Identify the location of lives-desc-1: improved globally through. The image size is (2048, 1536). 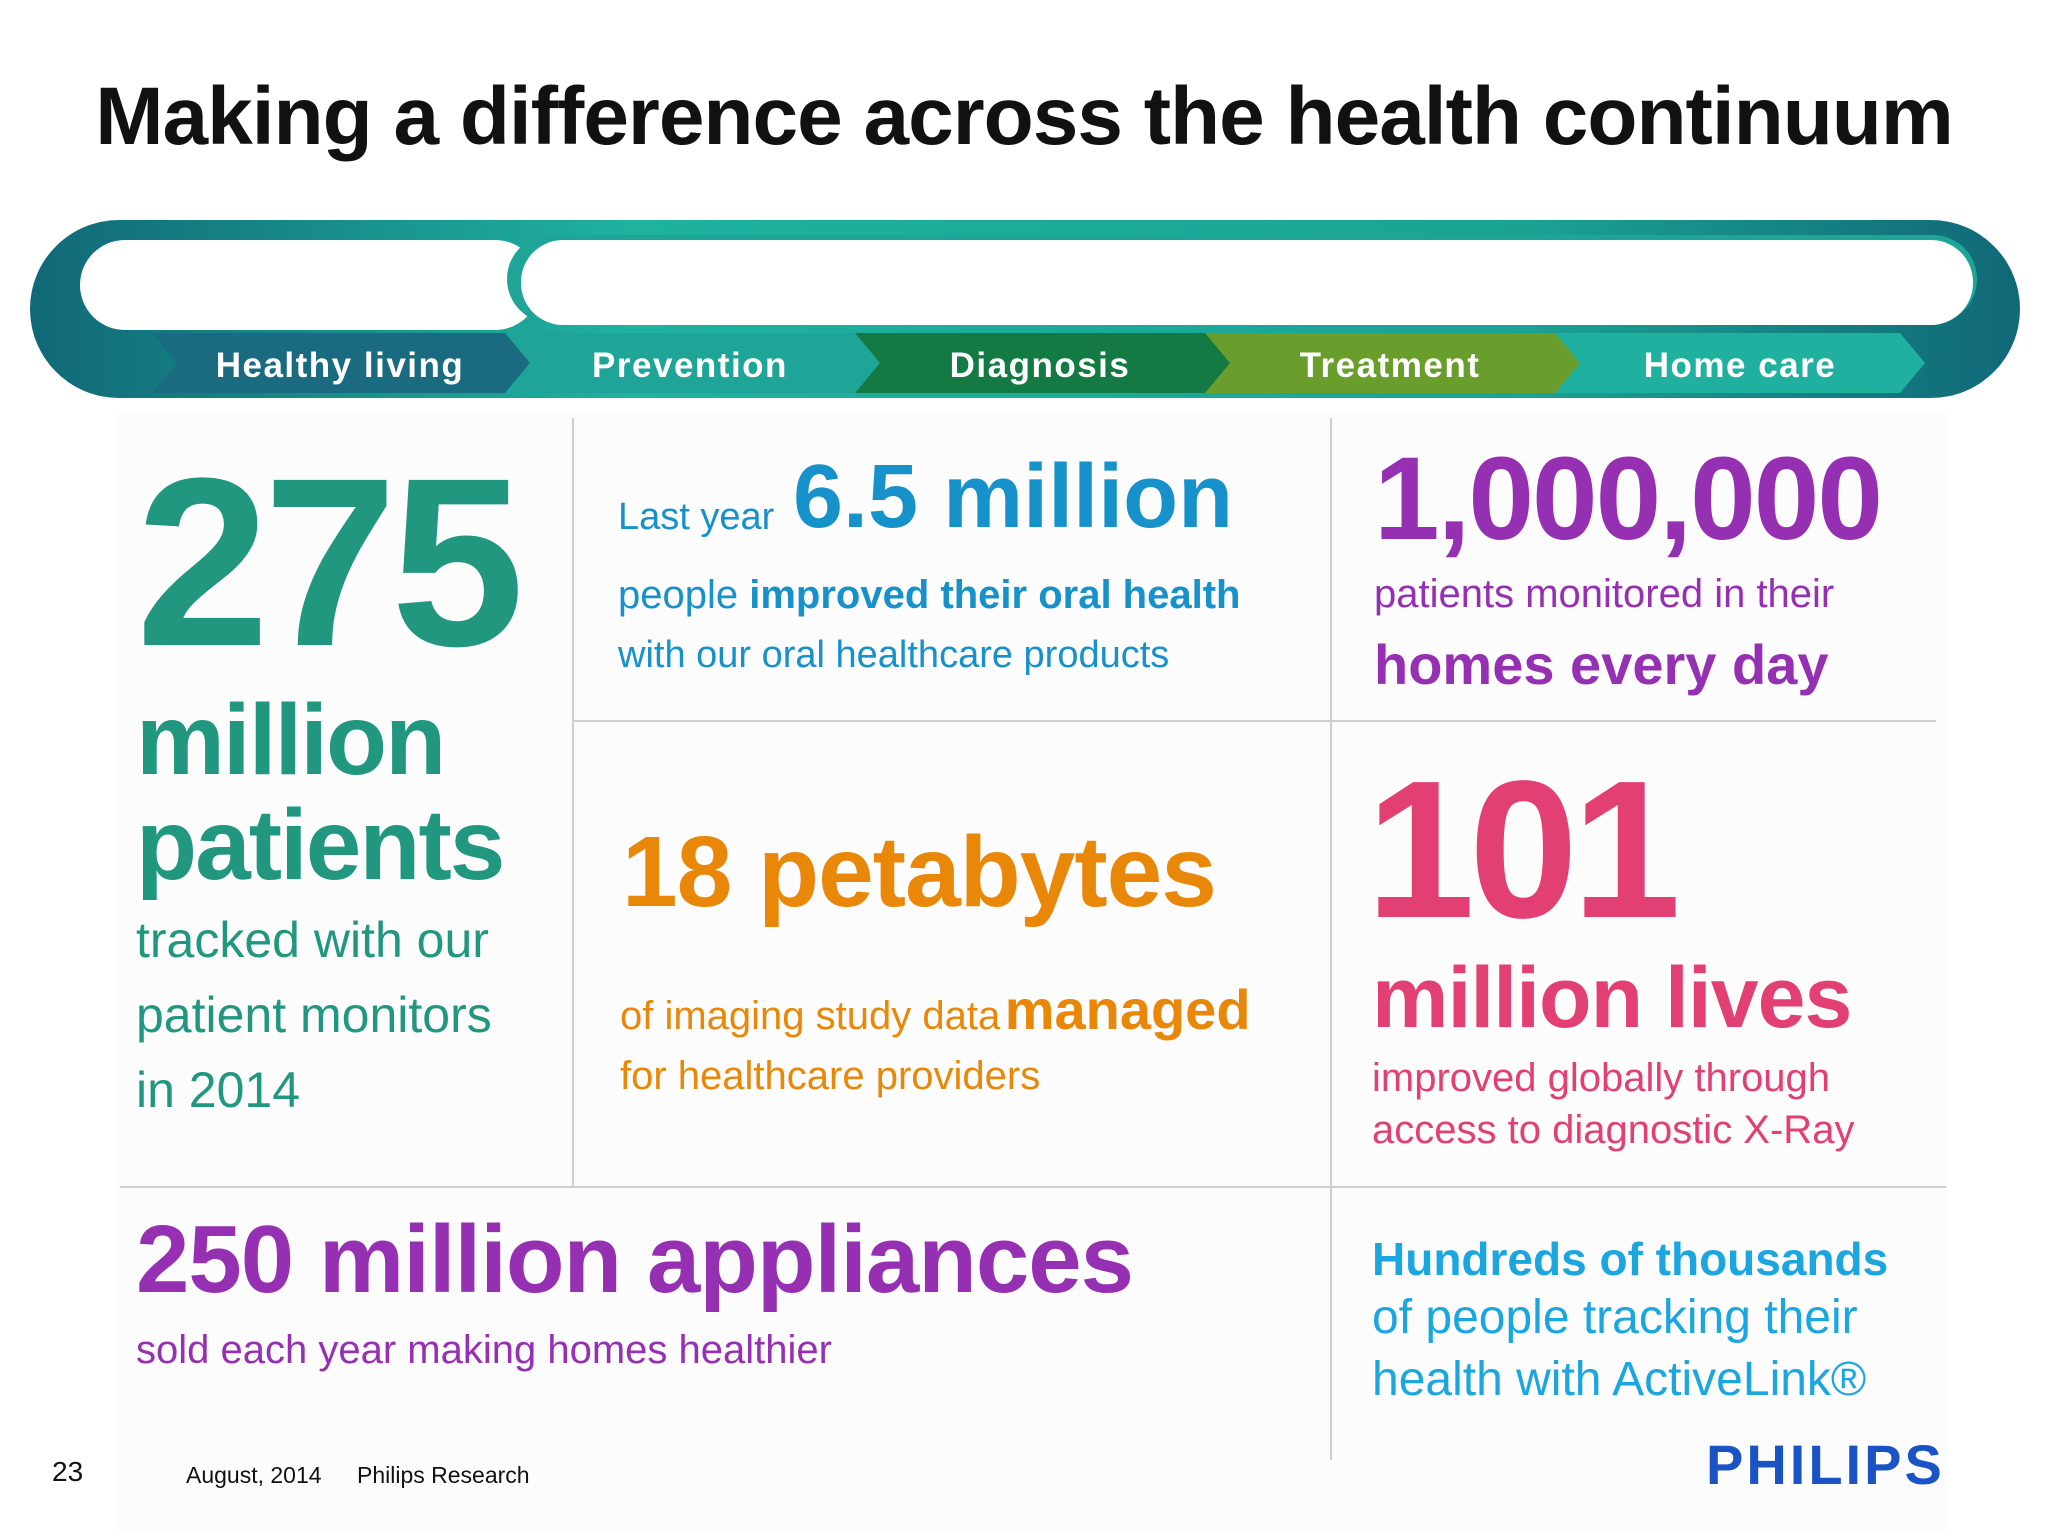
(1601, 1078).